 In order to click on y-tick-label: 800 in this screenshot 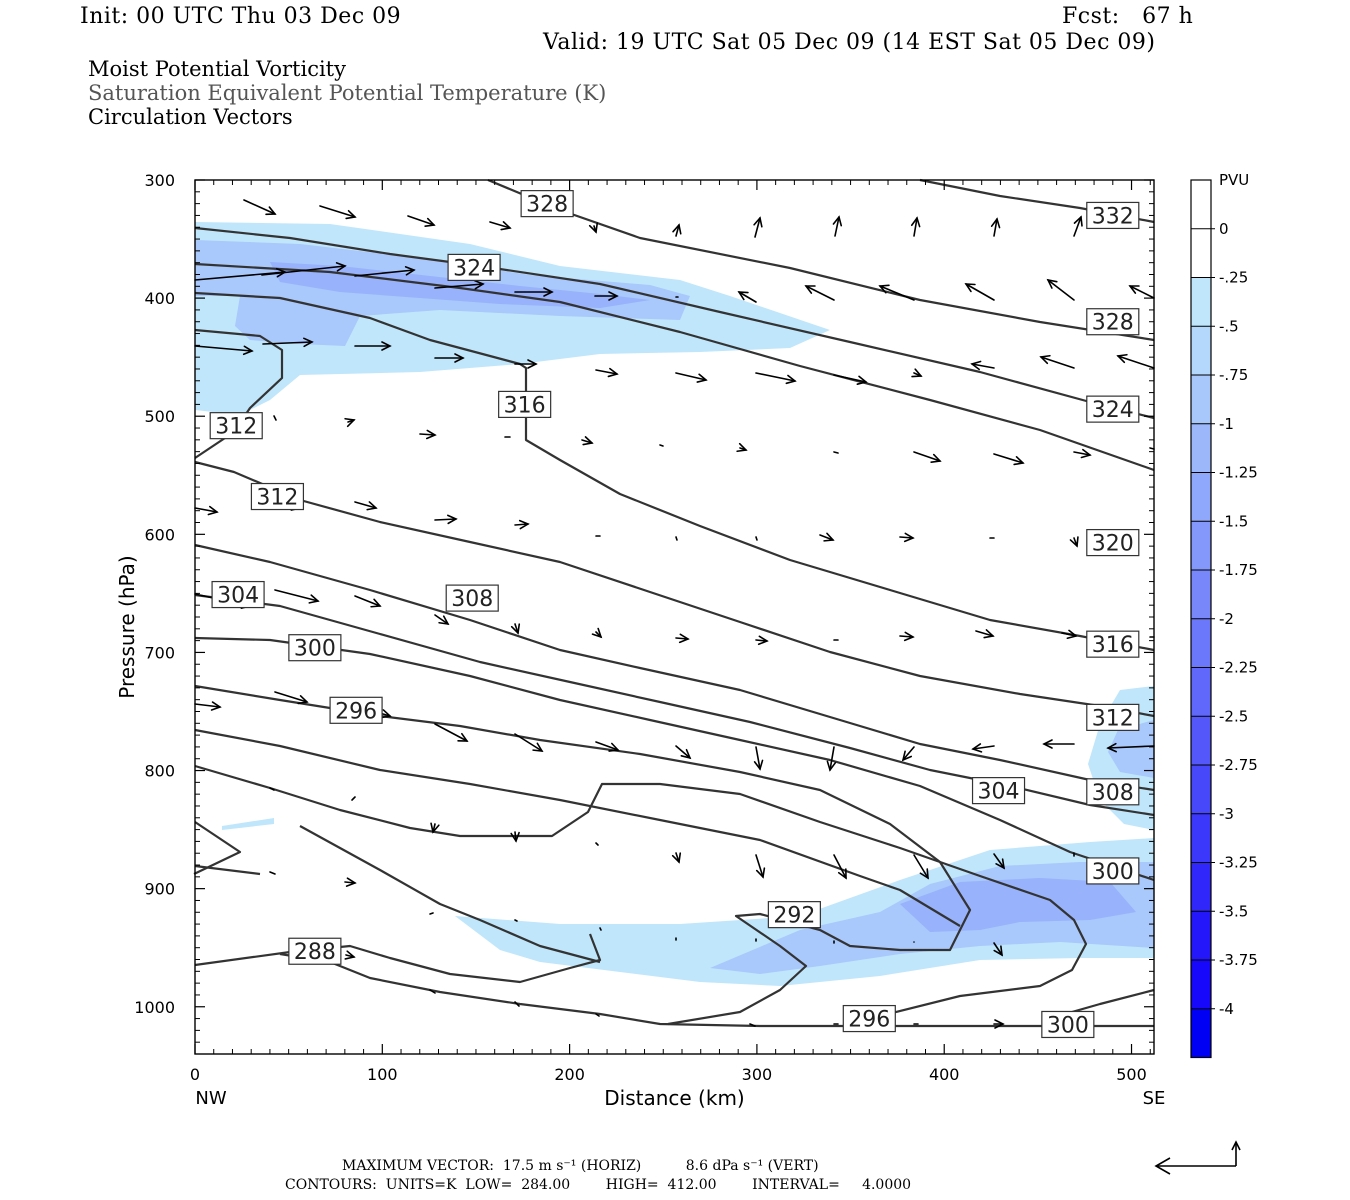, I will do `click(159, 771)`.